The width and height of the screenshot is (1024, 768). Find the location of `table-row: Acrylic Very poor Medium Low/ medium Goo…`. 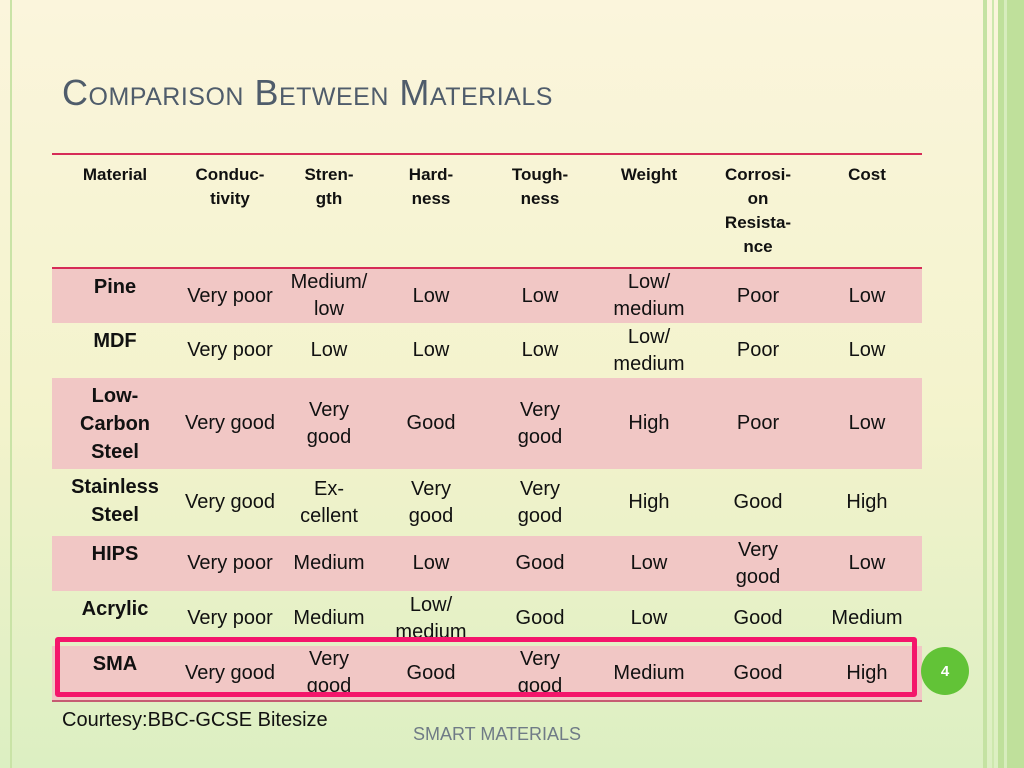

table-row: Acrylic Very poor Medium Low/ medium Goo… is located at coordinates (487, 618).